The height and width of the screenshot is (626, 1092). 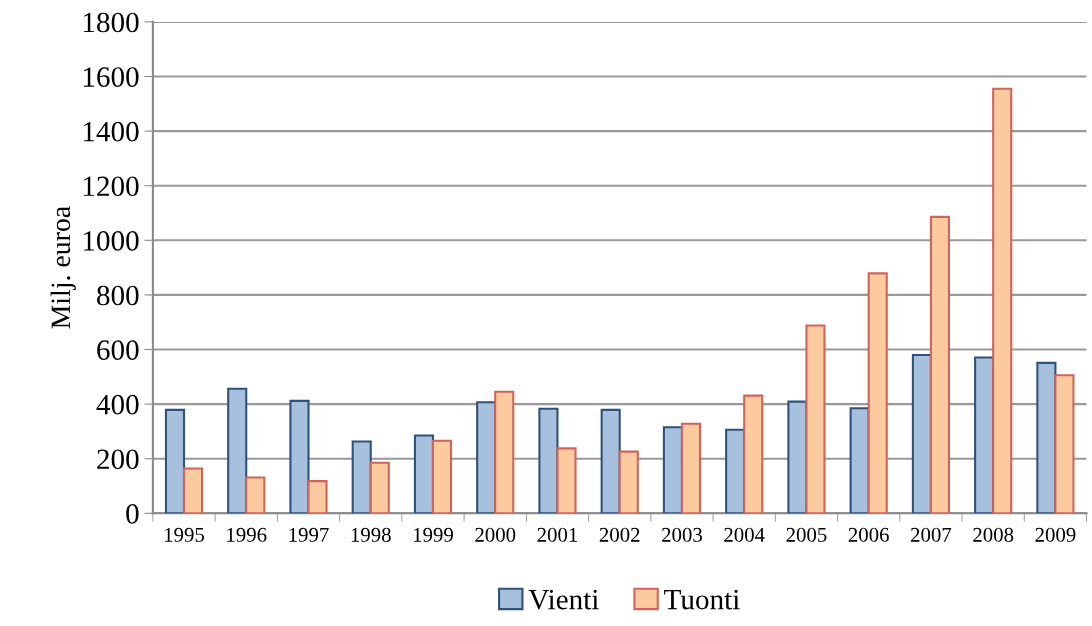 I want to click on y-tick-label: 200, so click(x=118, y=459).